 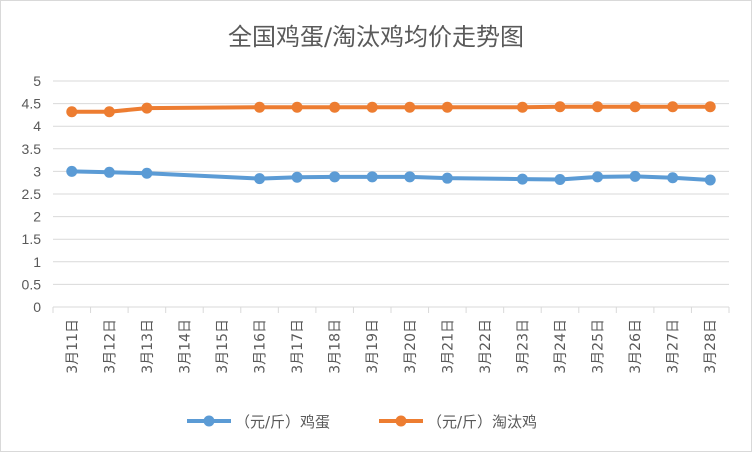 What do you see at coordinates (32, 239) in the screenshot?
I see `y-tick-label: 1.5` at bounding box center [32, 239].